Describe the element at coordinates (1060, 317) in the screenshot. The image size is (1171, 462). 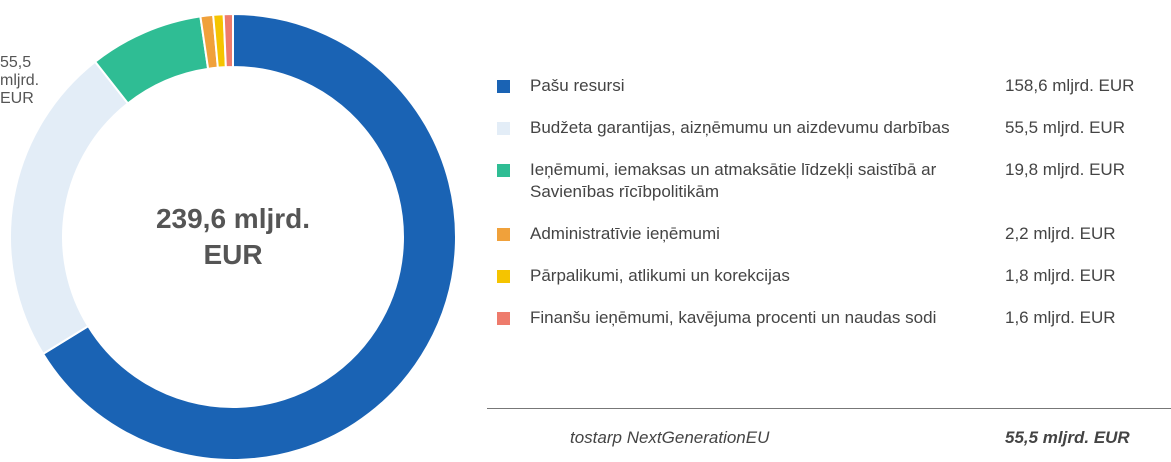
I see `legend-value: 1,6 mljrd. EUR` at that location.